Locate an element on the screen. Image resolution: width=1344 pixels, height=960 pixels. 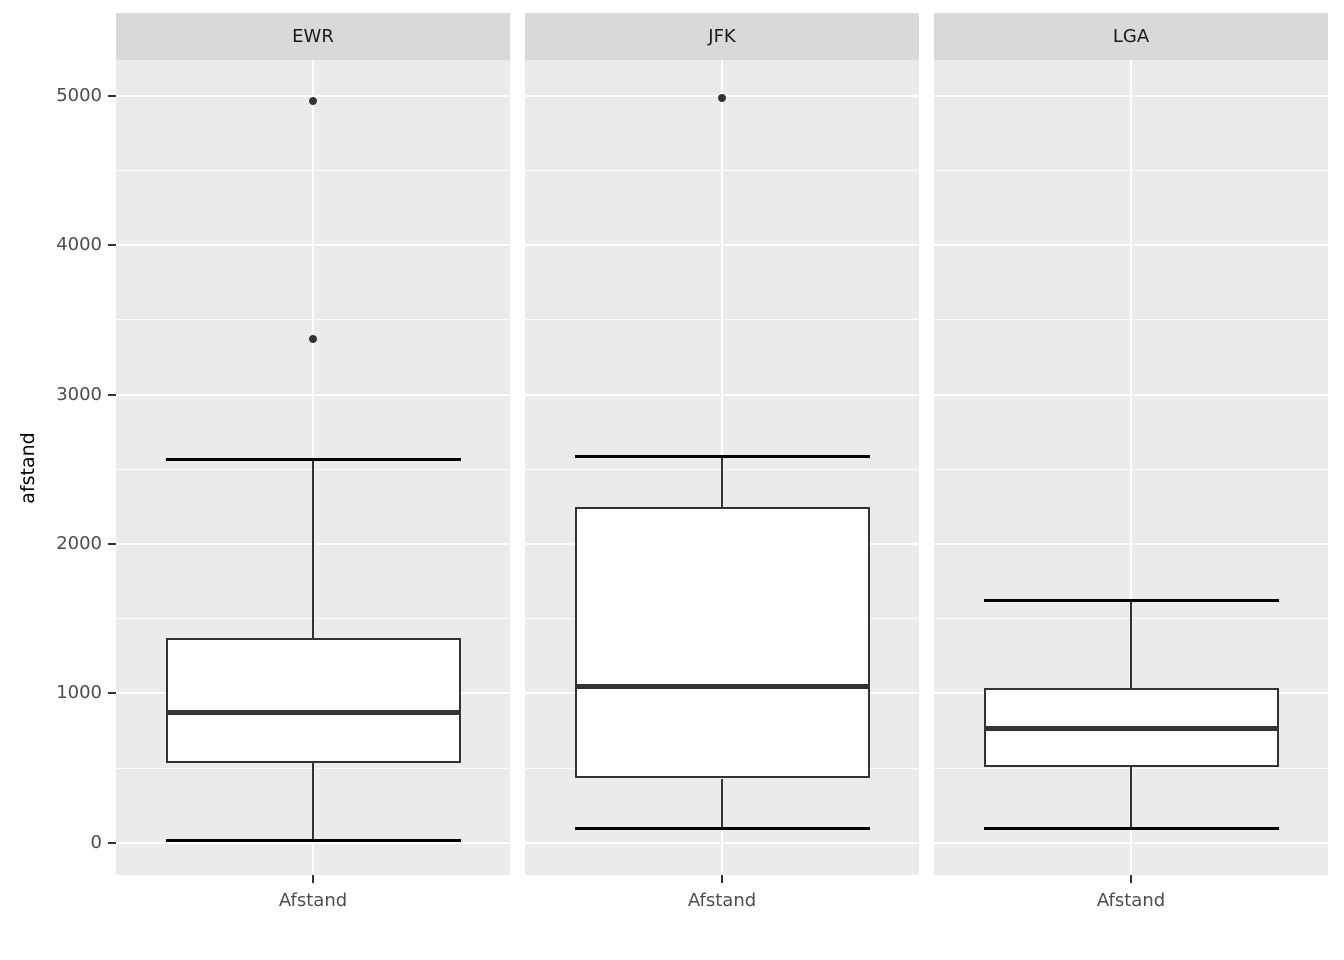
gridline-x-major is located at coordinates (1131, 467).